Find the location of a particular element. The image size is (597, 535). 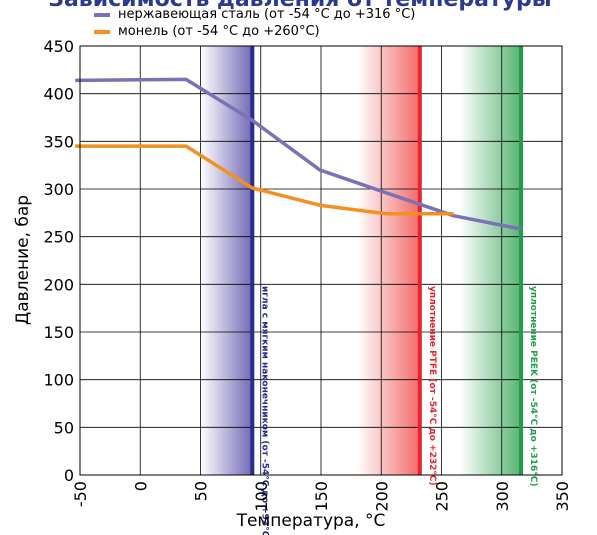

x-tick-label: 150 is located at coordinates (321, 496).